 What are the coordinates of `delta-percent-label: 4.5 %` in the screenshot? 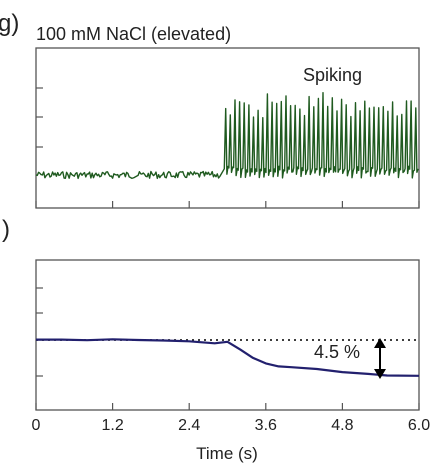 It's located at (337, 352).